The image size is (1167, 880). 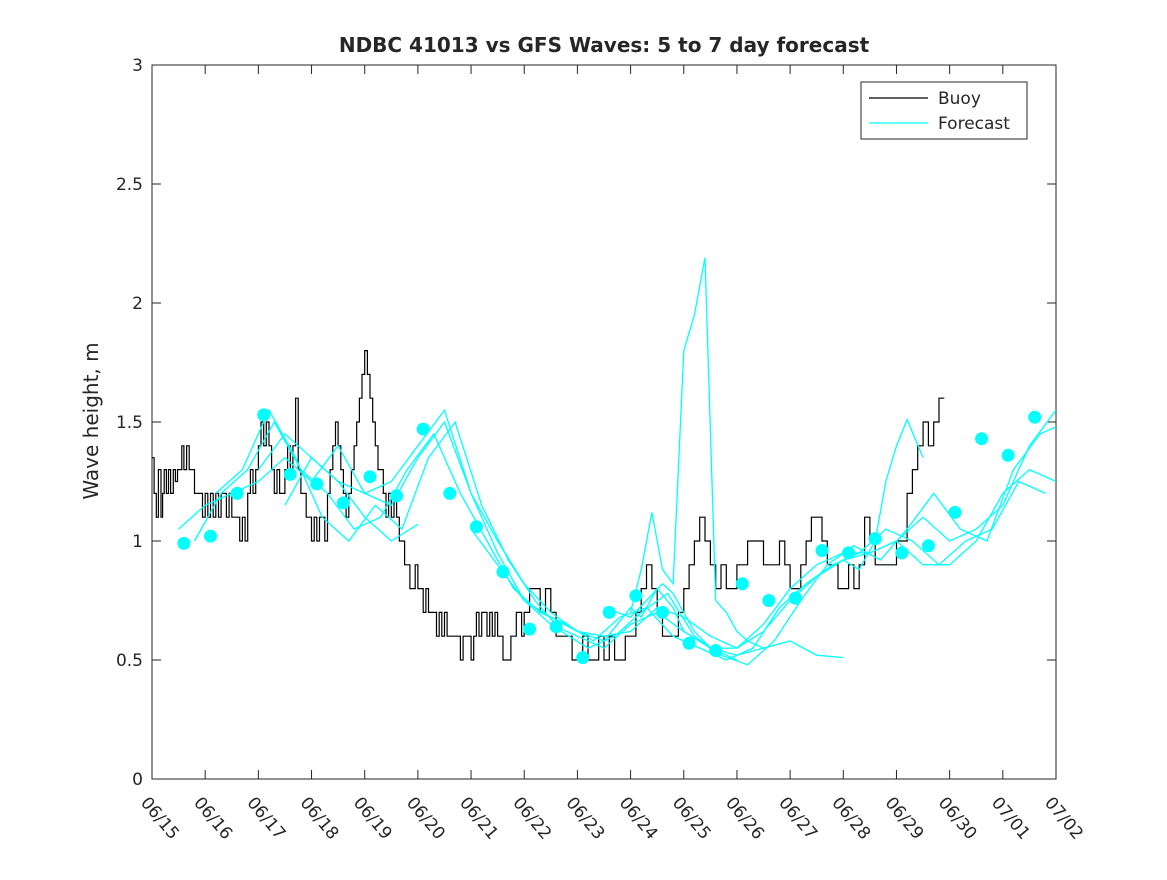 I want to click on y-tick-label: 2, so click(x=137, y=304).